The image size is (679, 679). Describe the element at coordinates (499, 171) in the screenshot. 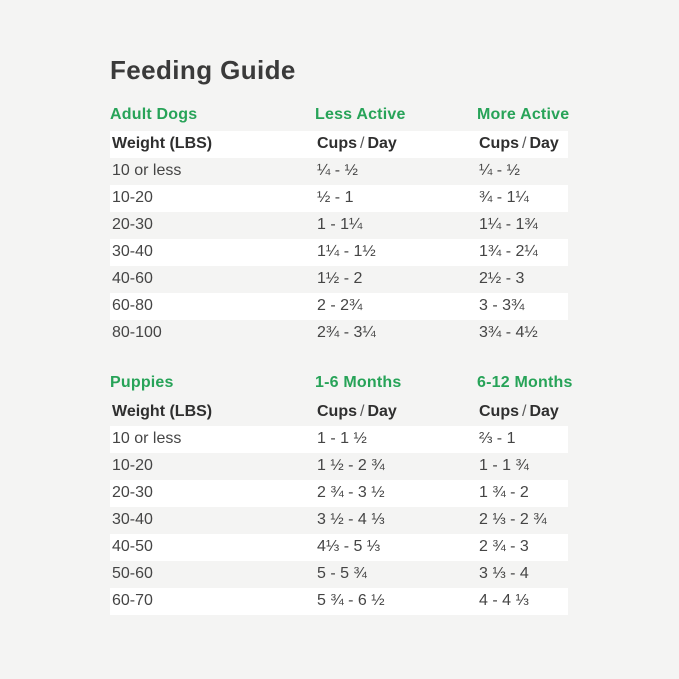

I see `more-active-cell: ¼ - ½` at that location.